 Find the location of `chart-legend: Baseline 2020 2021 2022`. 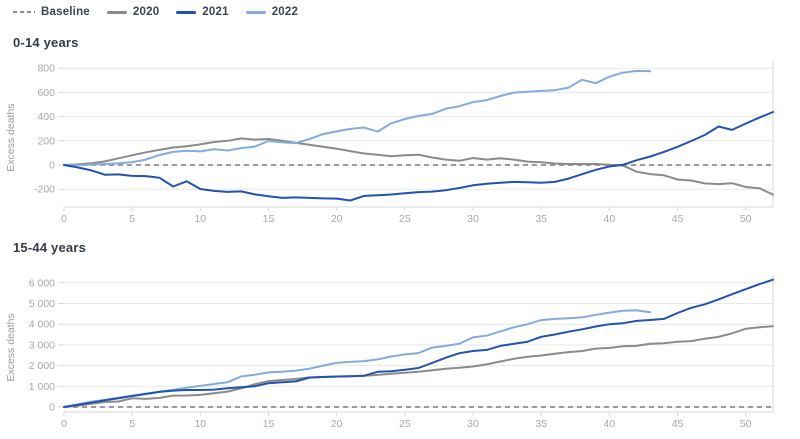

chart-legend: Baseline 2020 2021 2022 is located at coordinates (155, 12).